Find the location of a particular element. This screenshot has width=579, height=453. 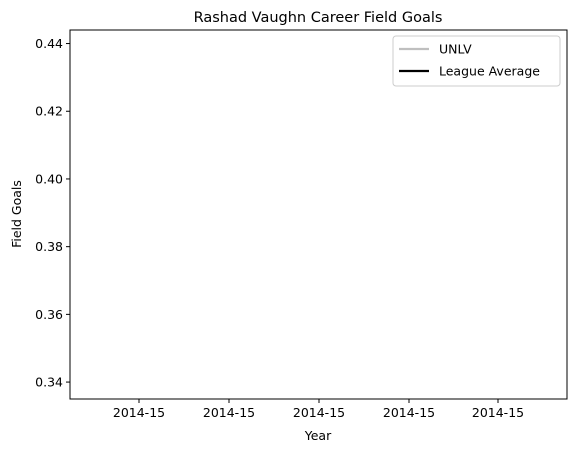

legend-label: UNLV is located at coordinates (455, 49).